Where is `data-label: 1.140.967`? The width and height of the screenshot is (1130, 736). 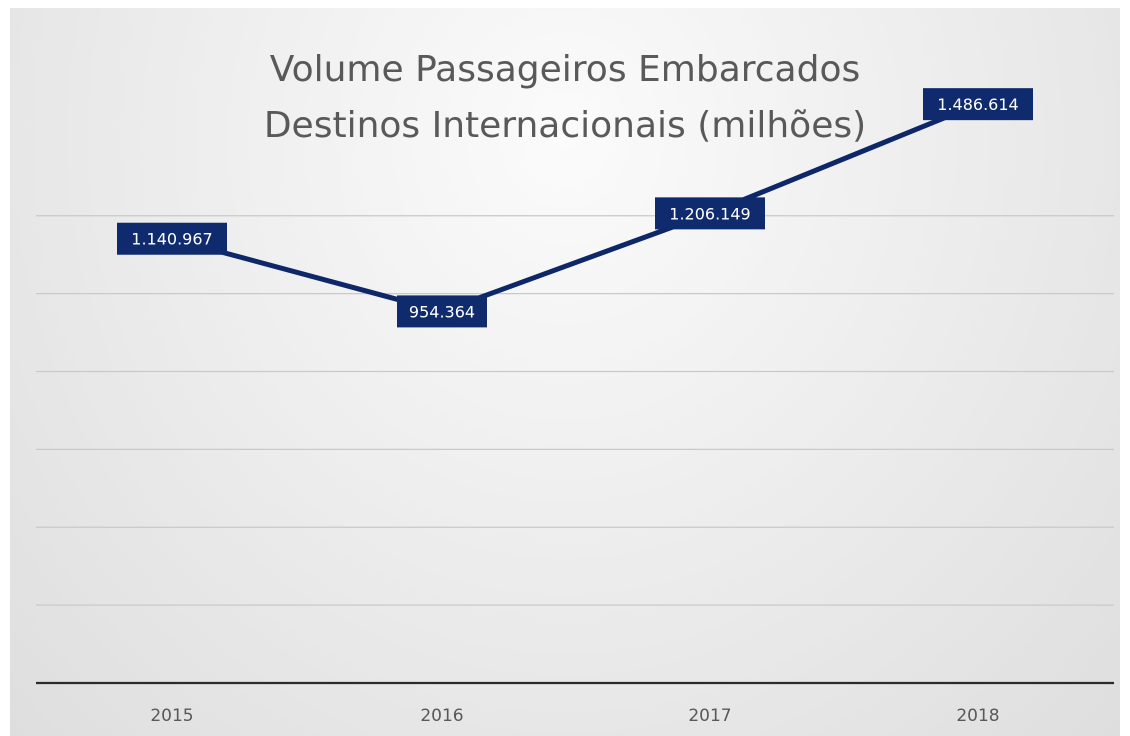
data-label: 1.140.967 is located at coordinates (172, 238).